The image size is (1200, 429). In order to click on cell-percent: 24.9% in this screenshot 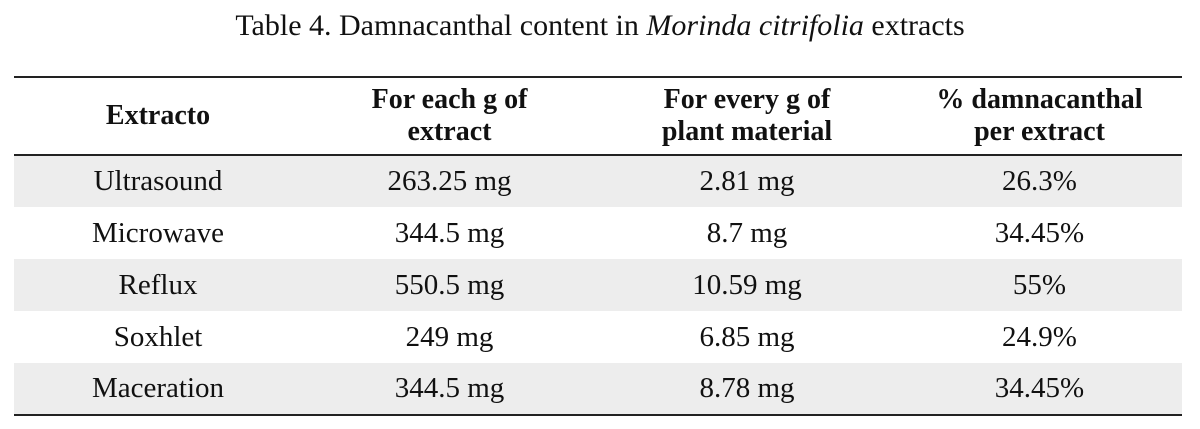, I will do `click(1039, 336)`.